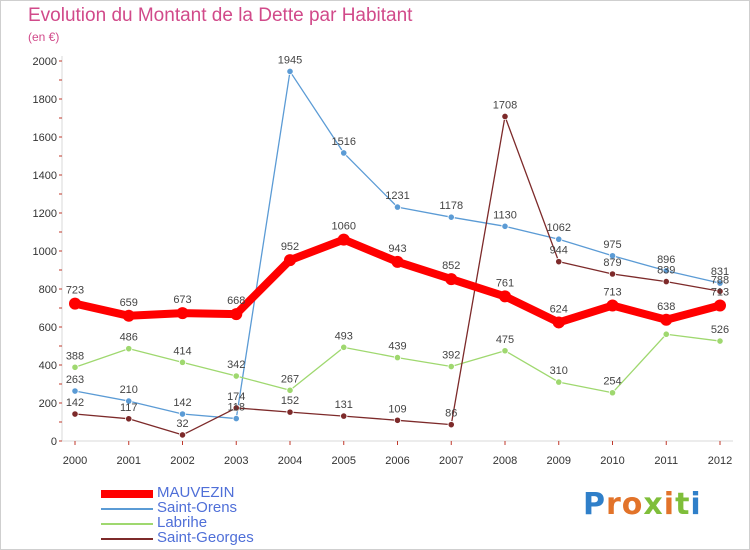 The width and height of the screenshot is (750, 550). What do you see at coordinates (653, 504) in the screenshot?
I see `logo-letter: x` at bounding box center [653, 504].